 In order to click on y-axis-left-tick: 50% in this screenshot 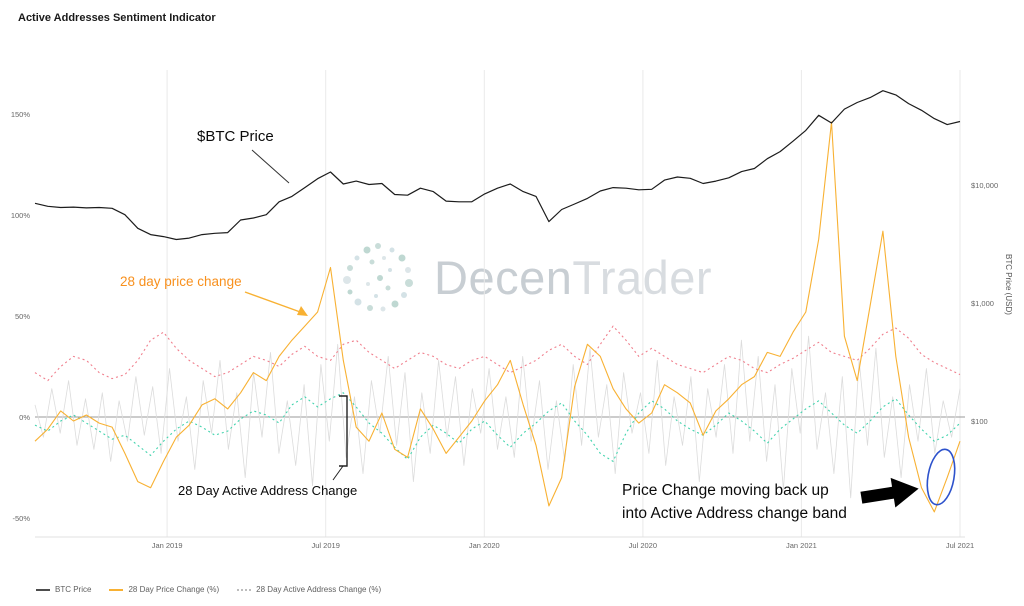, I will do `click(22, 316)`.